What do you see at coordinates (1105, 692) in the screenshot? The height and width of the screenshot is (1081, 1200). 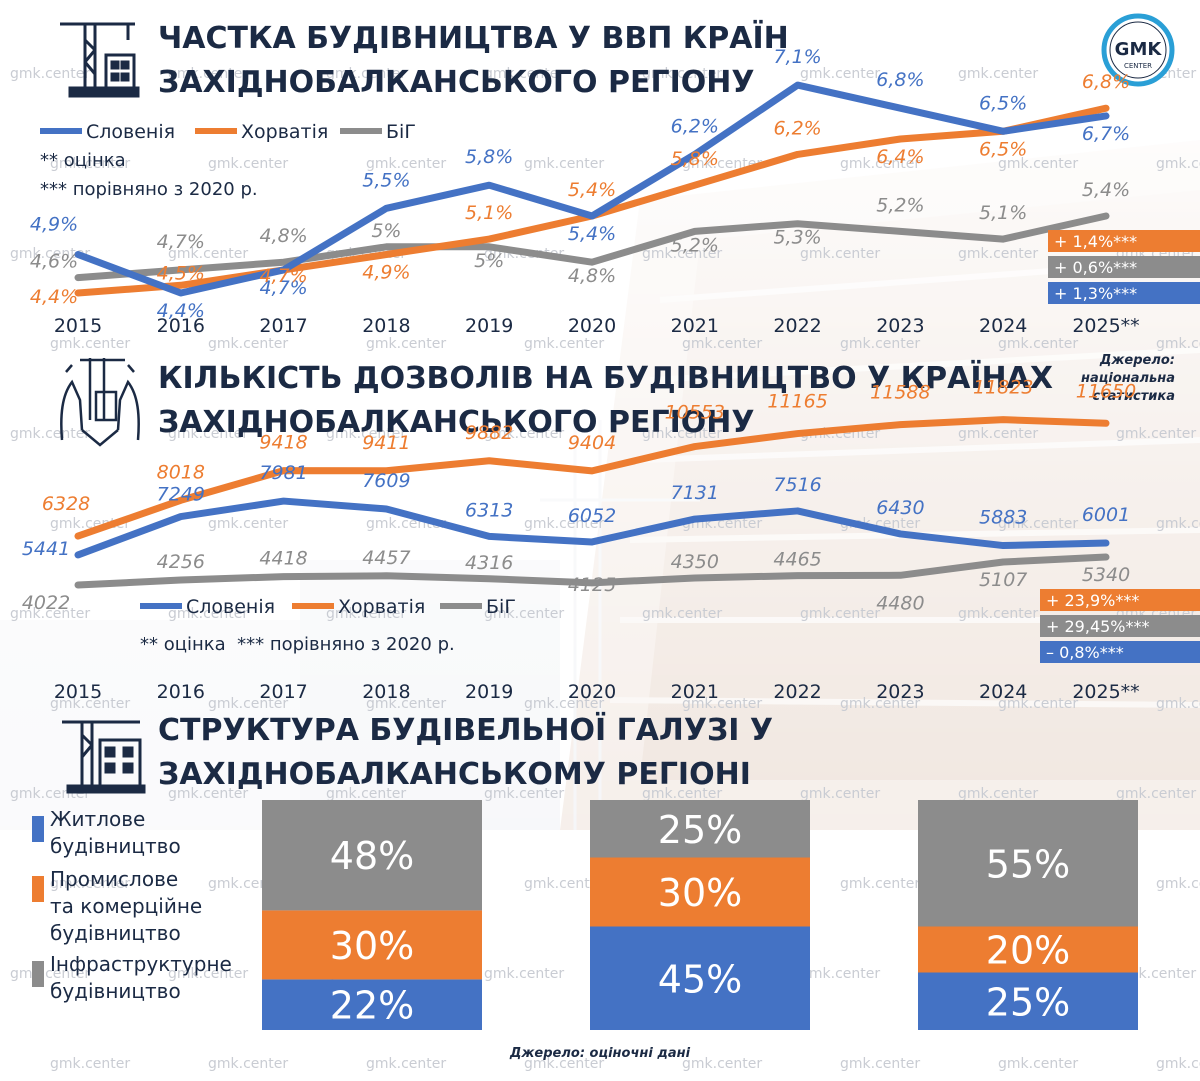 I see `chart2-year-tick: 2025**` at bounding box center [1105, 692].